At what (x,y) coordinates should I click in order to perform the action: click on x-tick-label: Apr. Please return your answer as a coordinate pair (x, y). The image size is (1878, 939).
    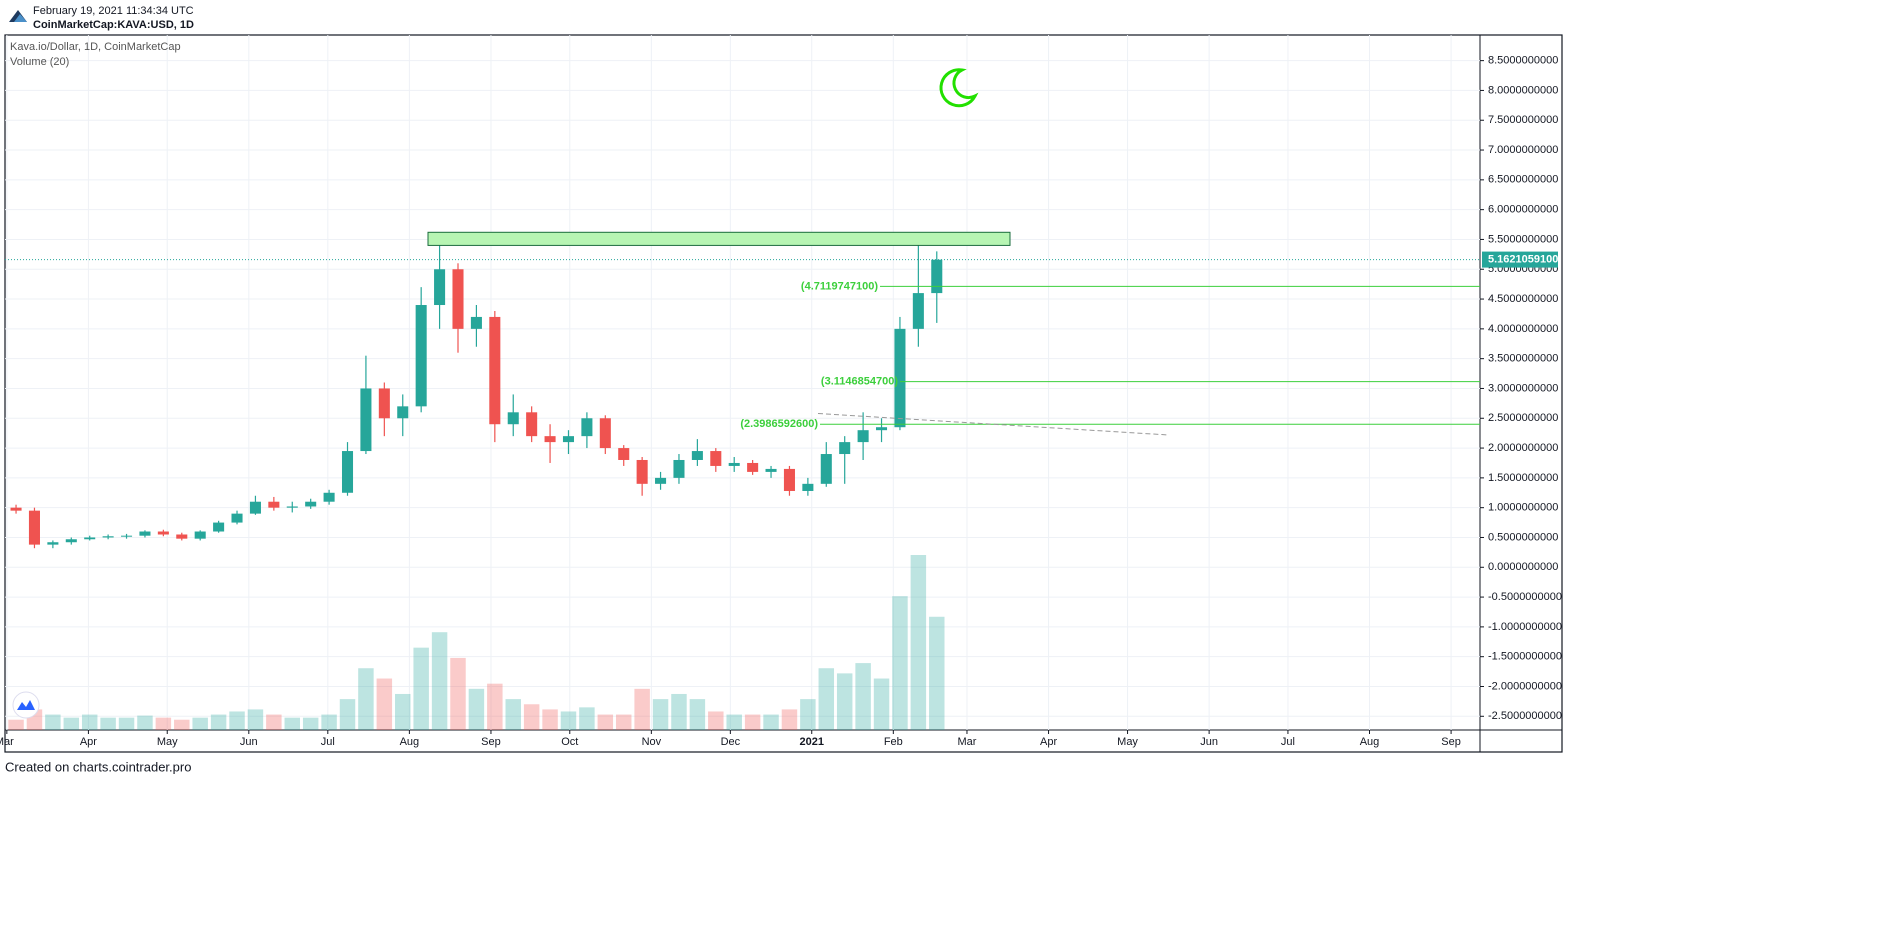
    Looking at the image, I should click on (88, 742).